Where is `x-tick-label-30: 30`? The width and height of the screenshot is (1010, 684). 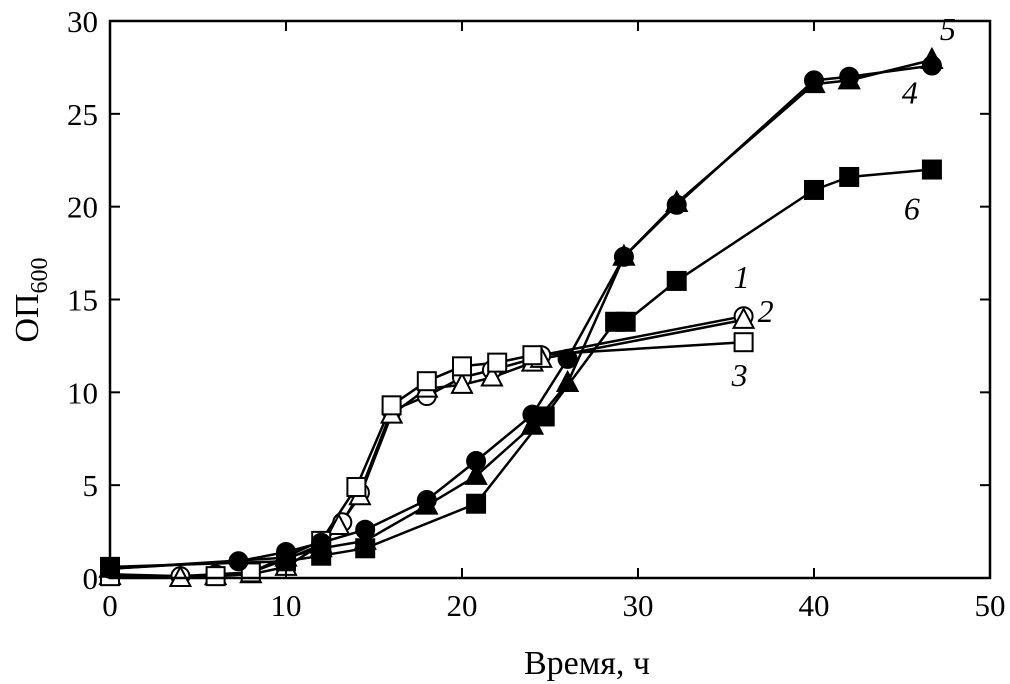 x-tick-label-30: 30 is located at coordinates (638, 605).